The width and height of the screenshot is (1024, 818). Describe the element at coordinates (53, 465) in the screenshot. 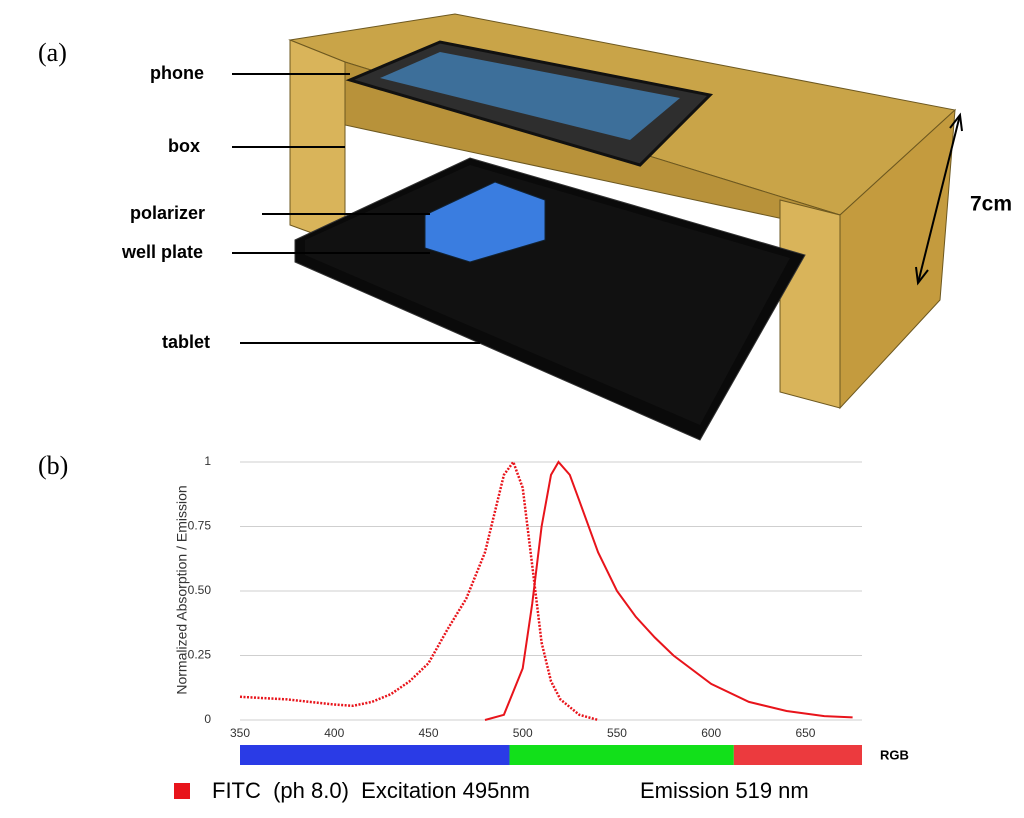

I see `panel-label: (b)` at that location.